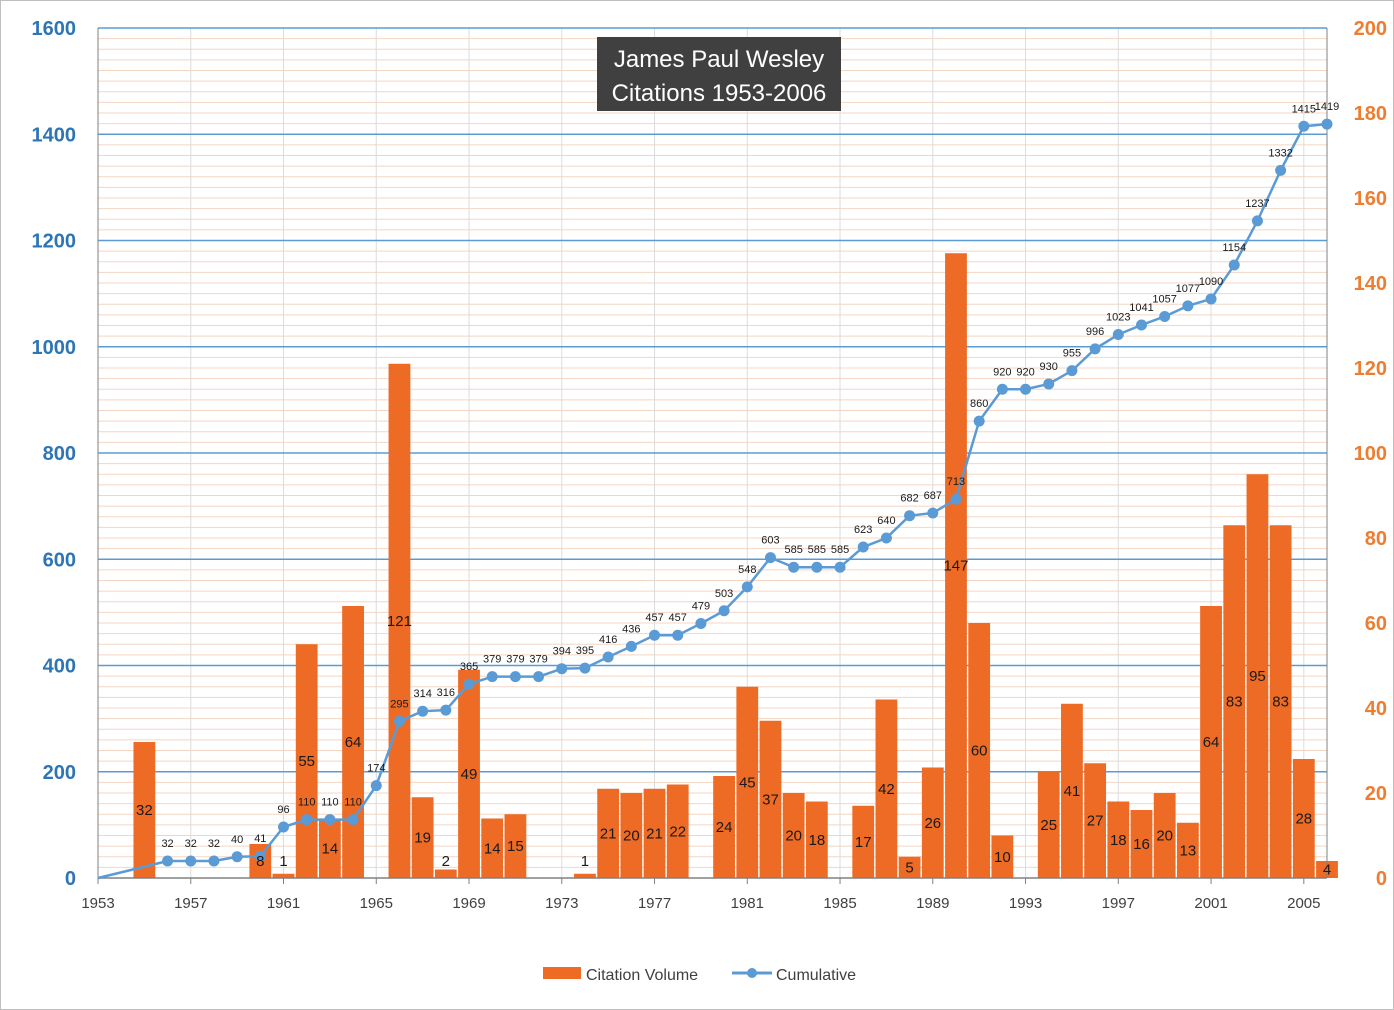 The height and width of the screenshot is (1010, 1394). Describe the element at coordinates (747, 903) in the screenshot. I see `x-tick-1981: 1981` at that location.